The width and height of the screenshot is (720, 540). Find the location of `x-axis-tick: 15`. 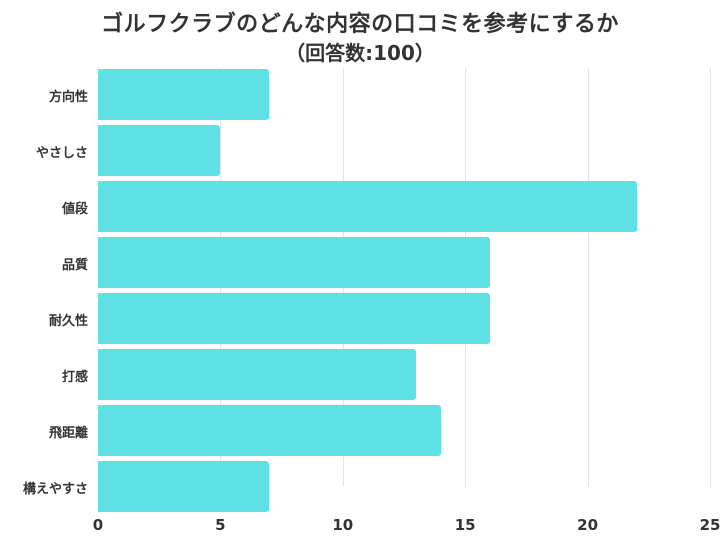

x-axis-tick: 15 is located at coordinates (465, 525).